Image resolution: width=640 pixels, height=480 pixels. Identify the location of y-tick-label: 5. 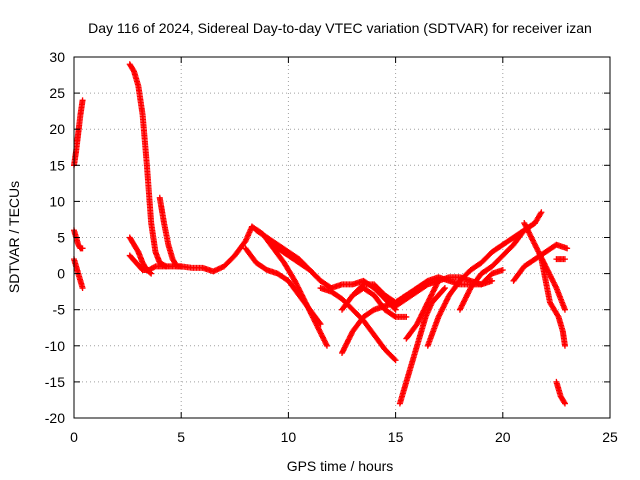
(61, 238).